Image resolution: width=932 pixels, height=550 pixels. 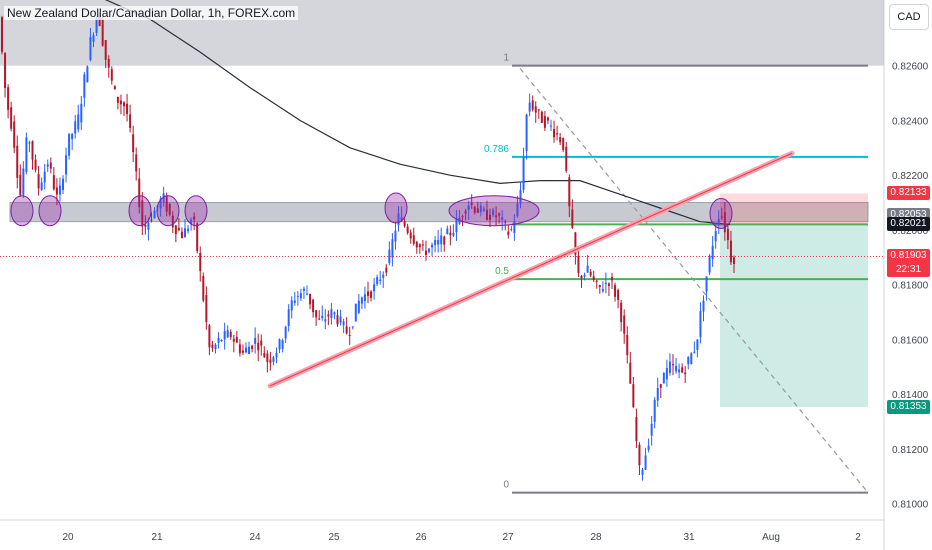 What do you see at coordinates (858, 537) in the screenshot?
I see `x-tick-label: 2` at bounding box center [858, 537].